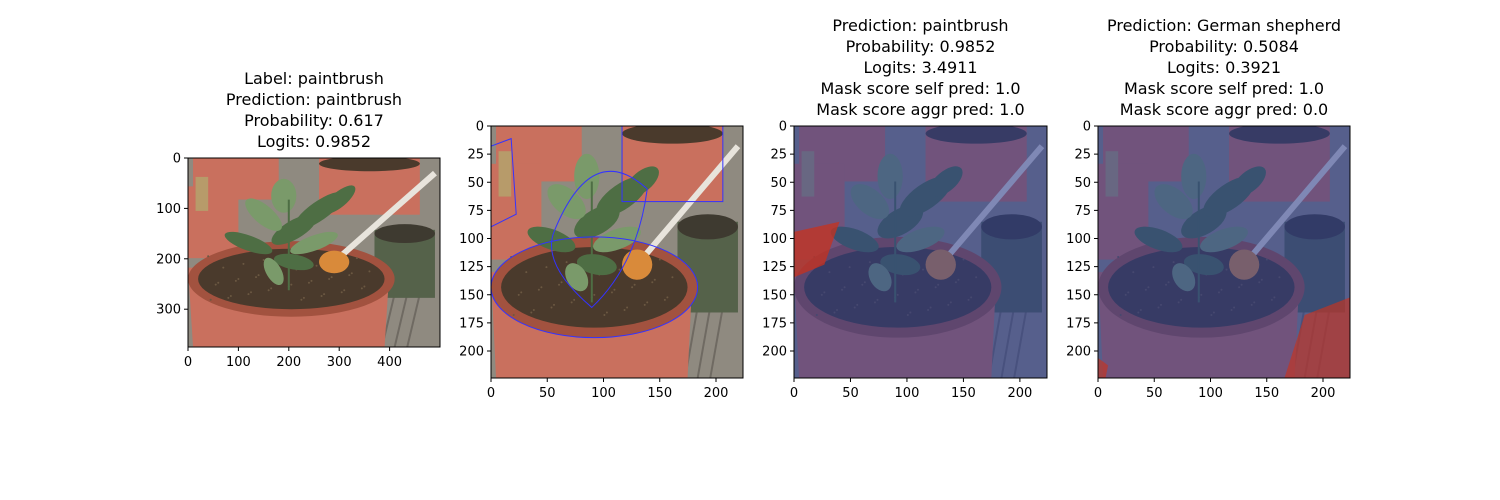  I want to click on x-tick-label: 400, so click(389, 362).